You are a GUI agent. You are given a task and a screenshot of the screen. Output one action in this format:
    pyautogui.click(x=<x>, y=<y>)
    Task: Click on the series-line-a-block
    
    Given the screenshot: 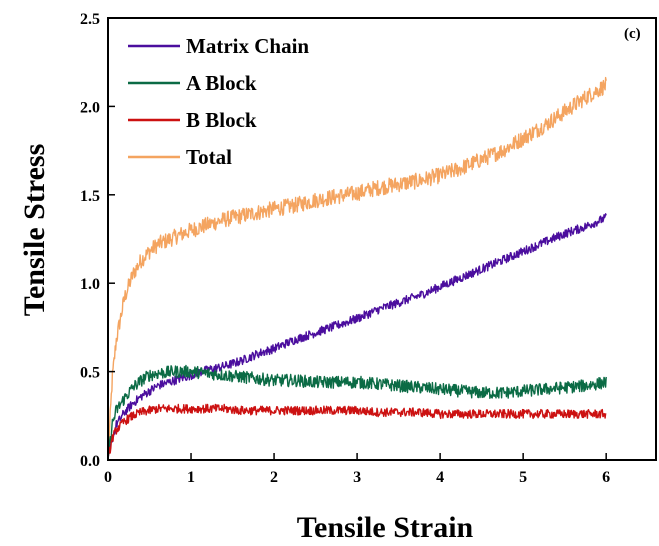 What is the action you would take?
    pyautogui.click(x=357, y=412)
    